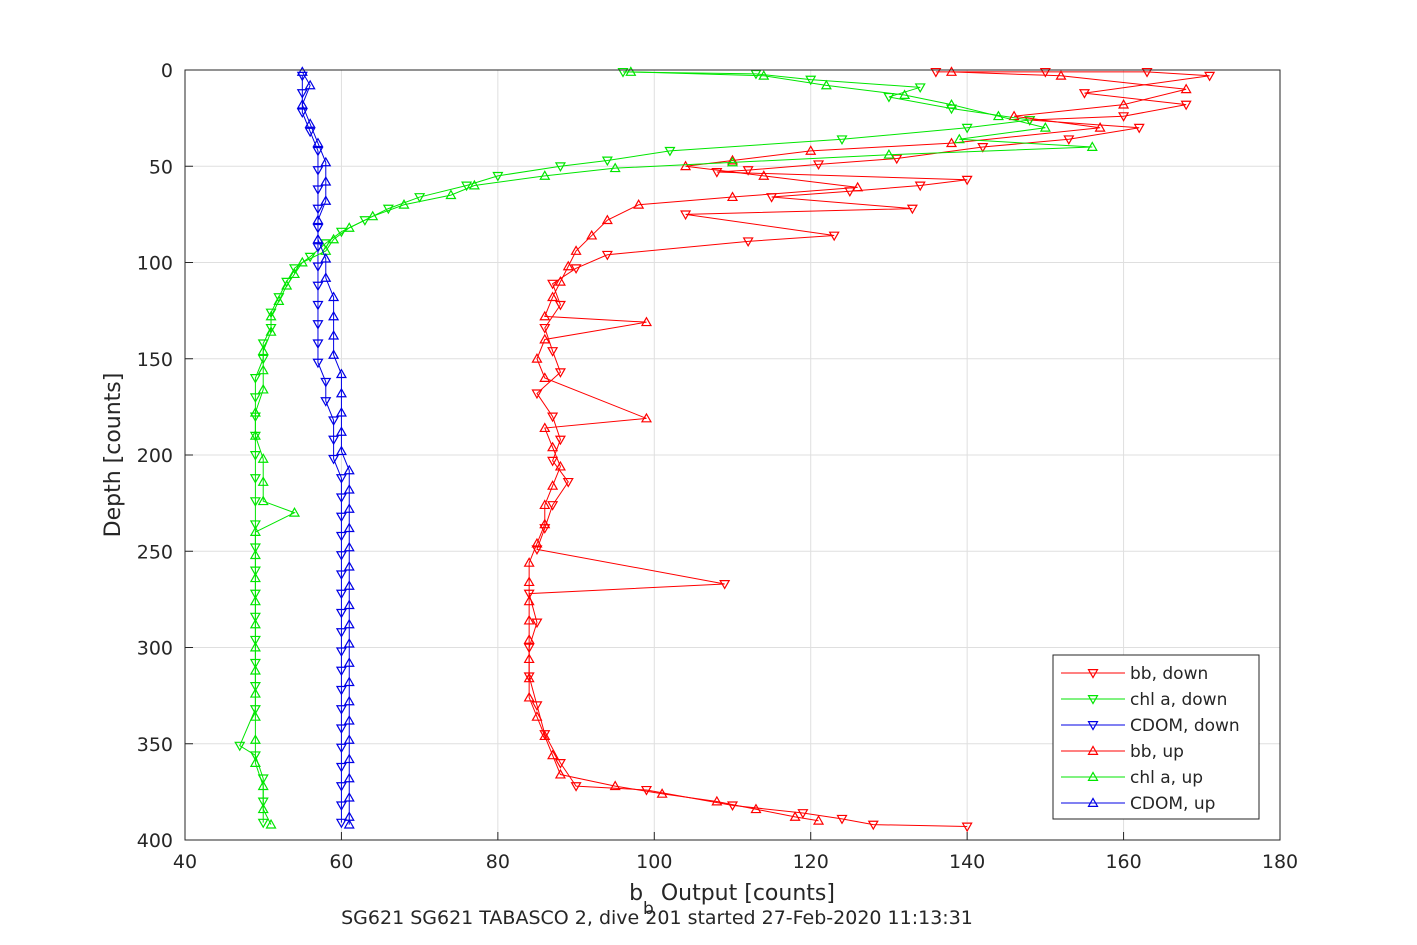  Describe the element at coordinates (155, 360) in the screenshot. I see `y-tick-label: 150` at that location.